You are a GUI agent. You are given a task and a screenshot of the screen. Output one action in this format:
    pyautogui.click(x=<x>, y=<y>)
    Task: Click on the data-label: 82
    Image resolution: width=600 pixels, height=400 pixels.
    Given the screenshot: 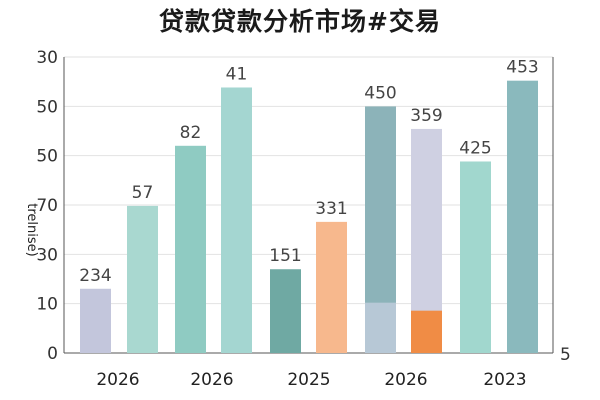 What is the action you would take?
    pyautogui.click(x=191, y=133)
    